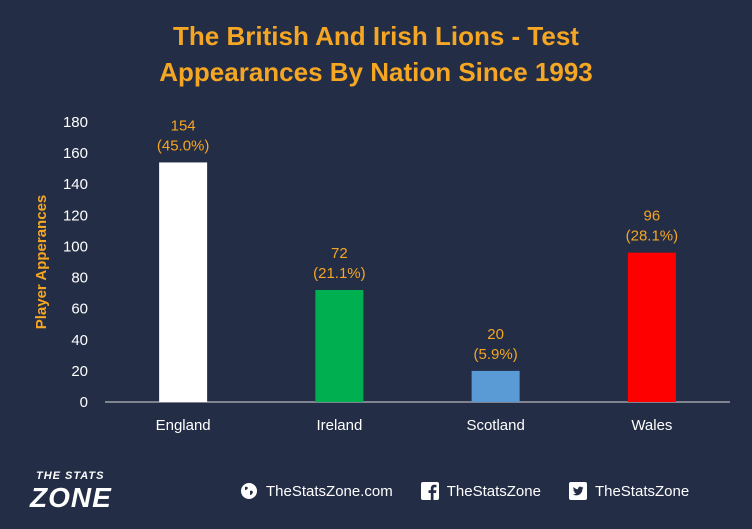 Image resolution: width=752 pixels, height=529 pixels. I want to click on twitter-icon, so click(577, 491).